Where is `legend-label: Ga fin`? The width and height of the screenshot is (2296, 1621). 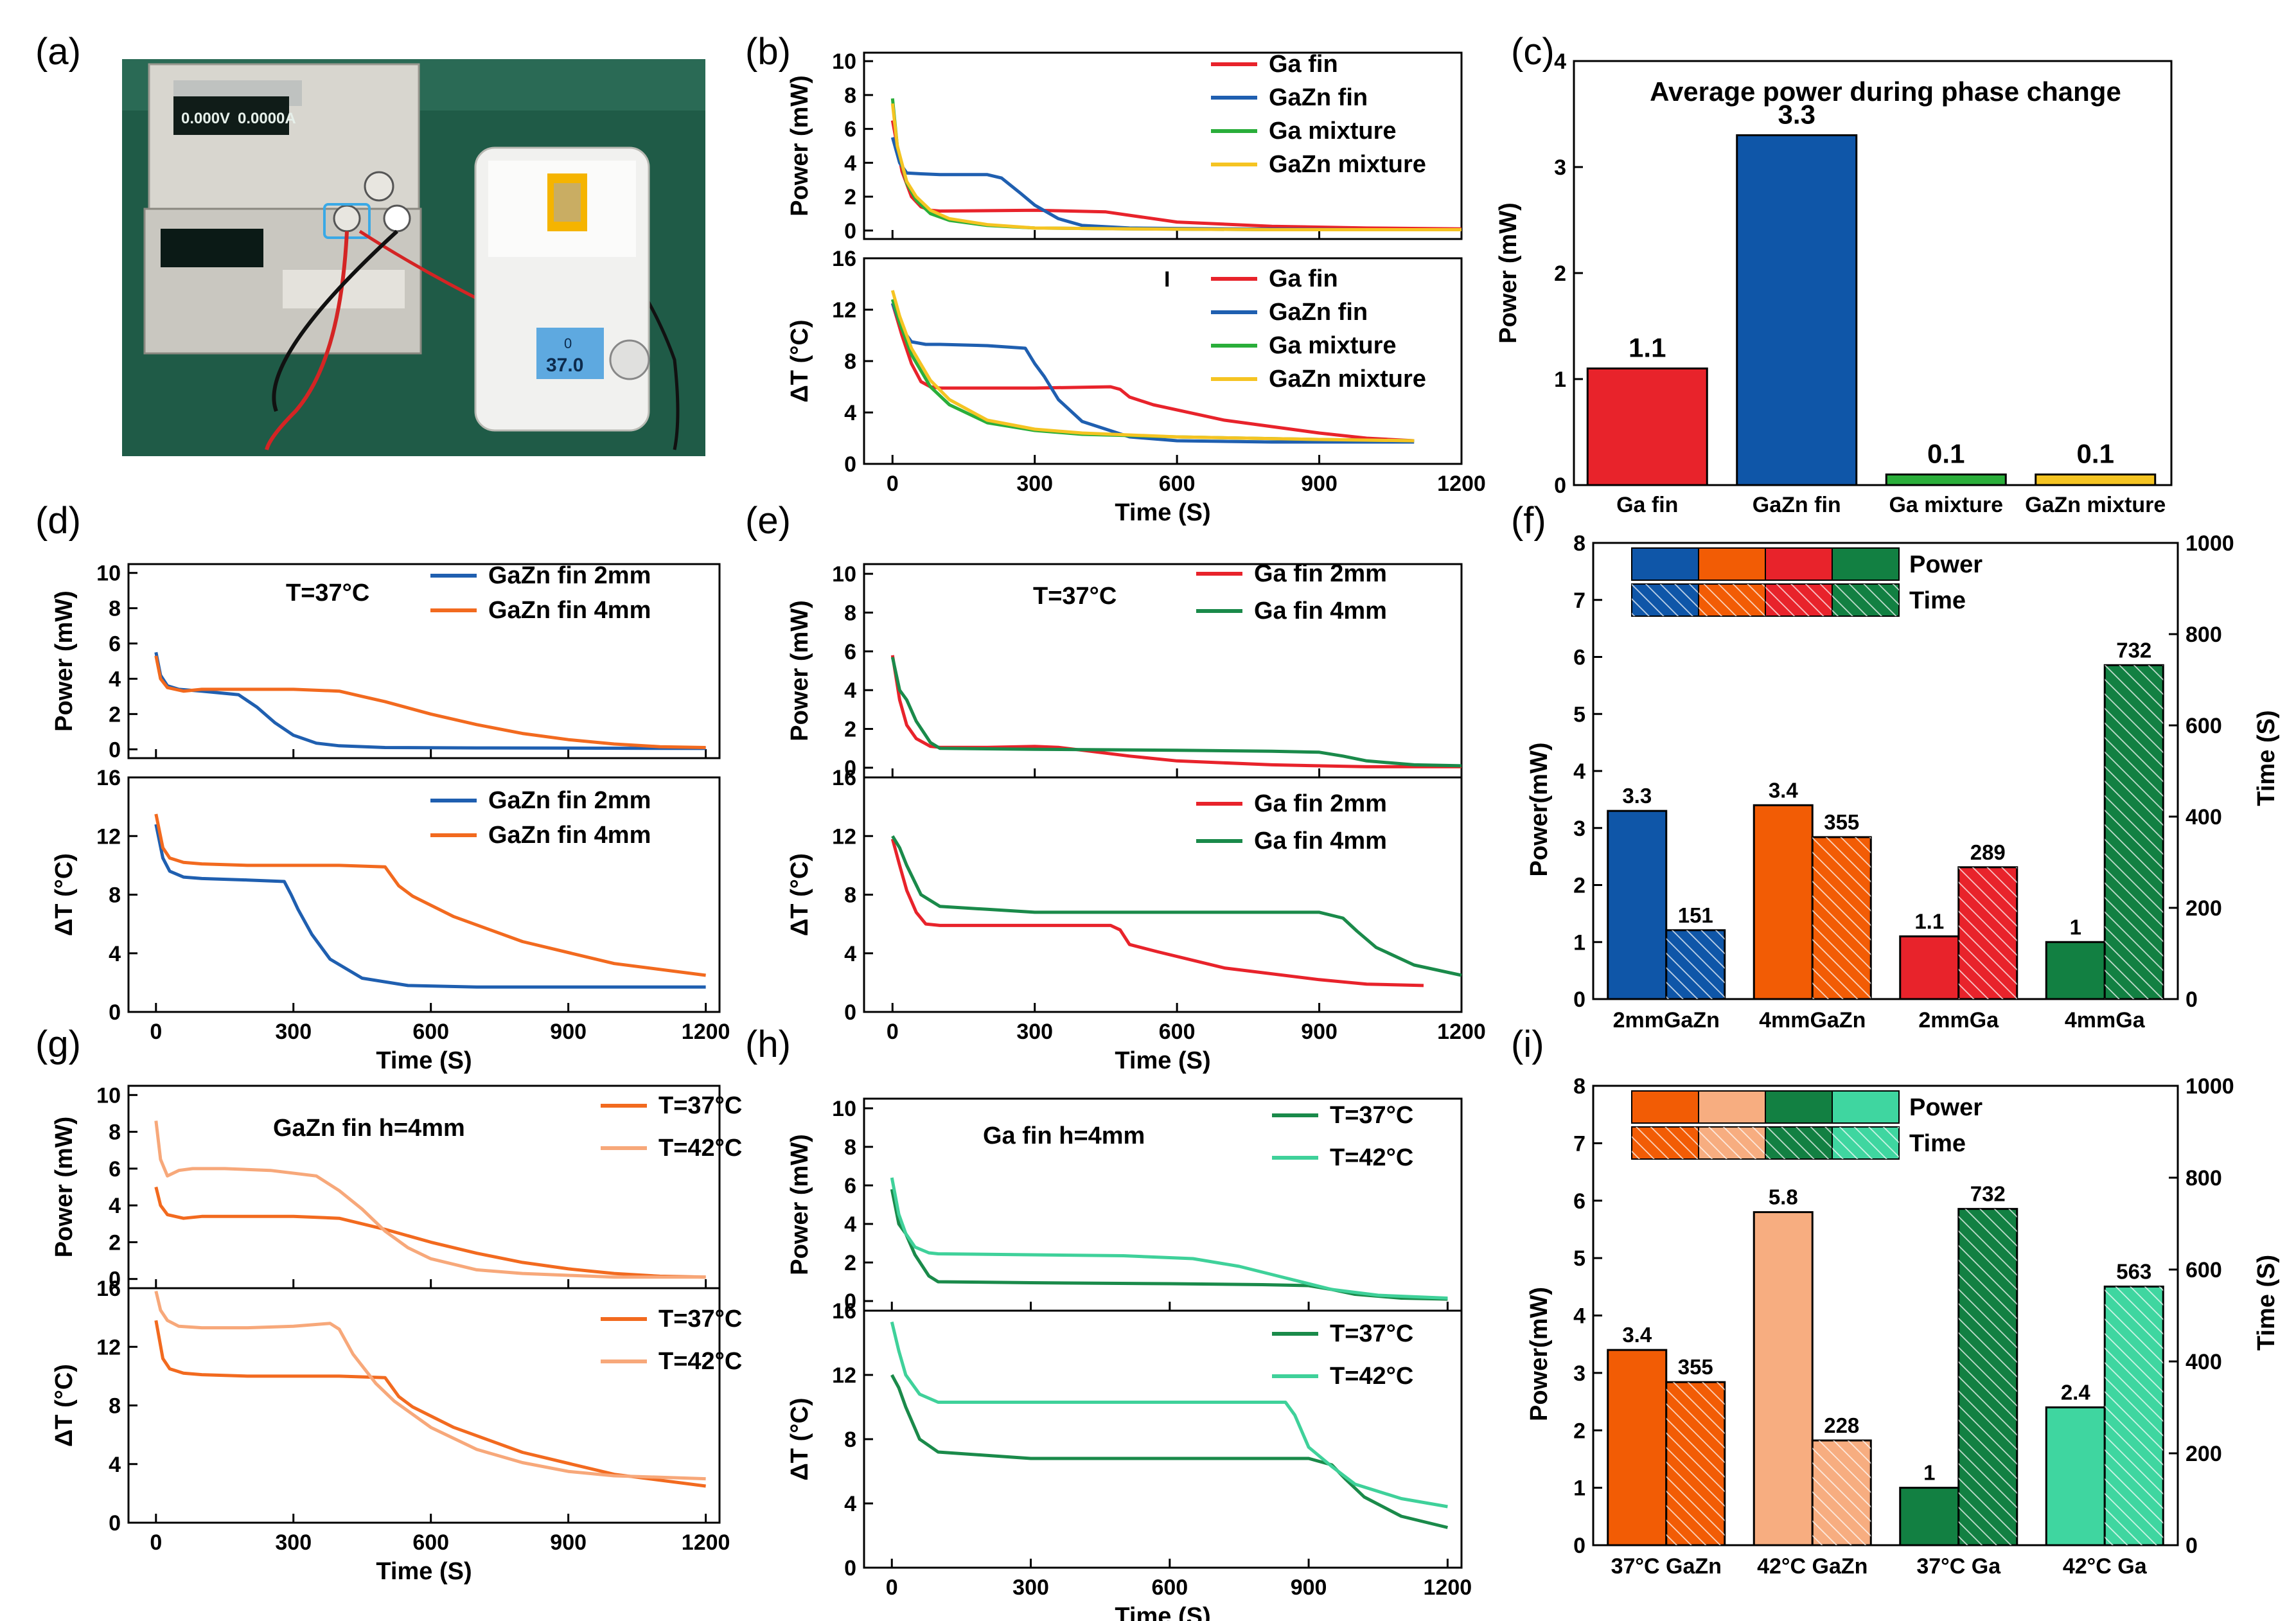 legend-label: Ga fin is located at coordinates (1303, 64).